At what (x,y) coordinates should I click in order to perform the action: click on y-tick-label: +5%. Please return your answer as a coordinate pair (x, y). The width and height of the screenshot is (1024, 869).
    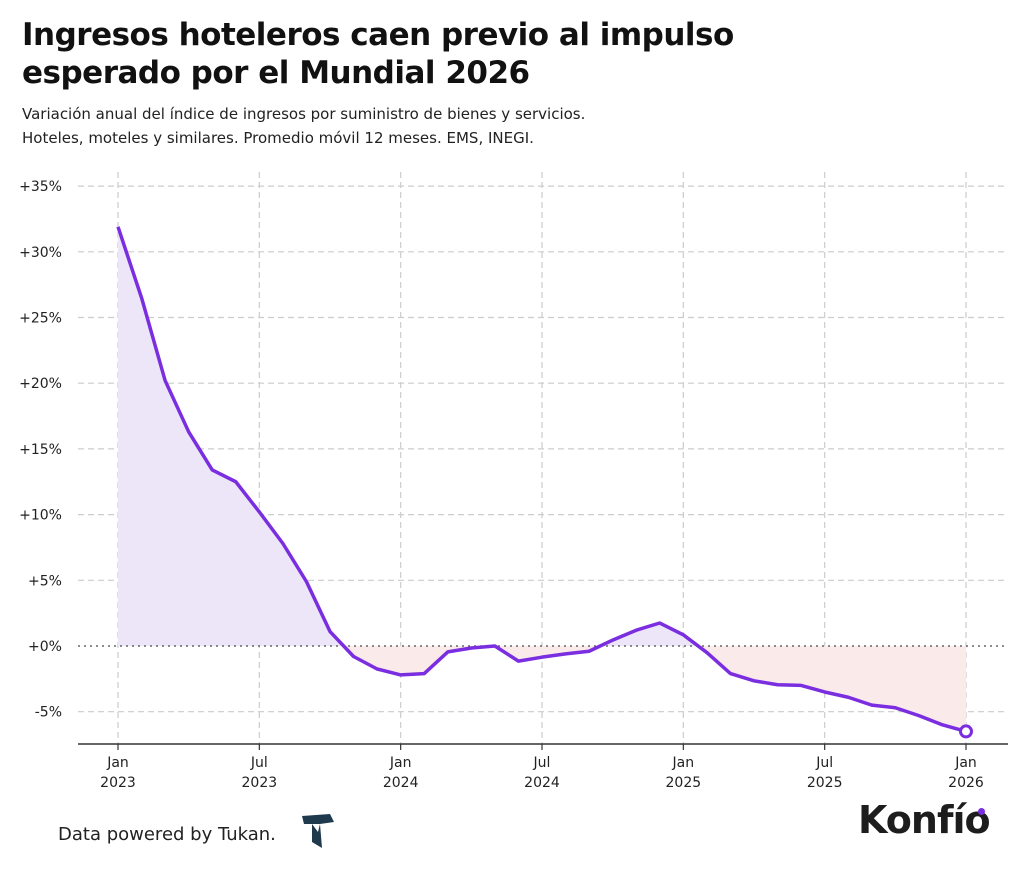
    Looking at the image, I should click on (45, 581).